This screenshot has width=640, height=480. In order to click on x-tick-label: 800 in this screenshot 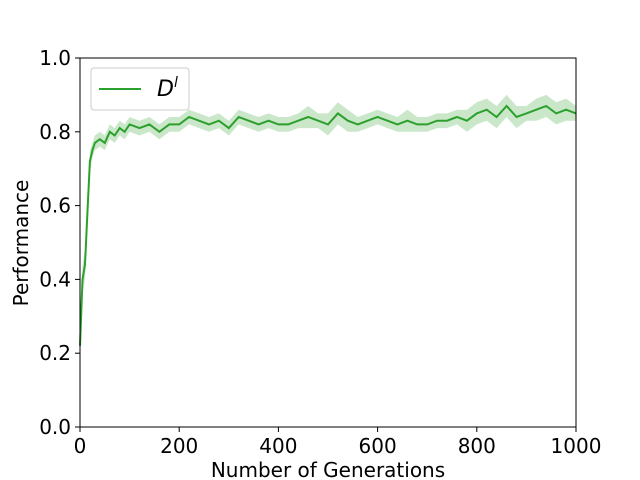, I will do `click(477, 446)`.